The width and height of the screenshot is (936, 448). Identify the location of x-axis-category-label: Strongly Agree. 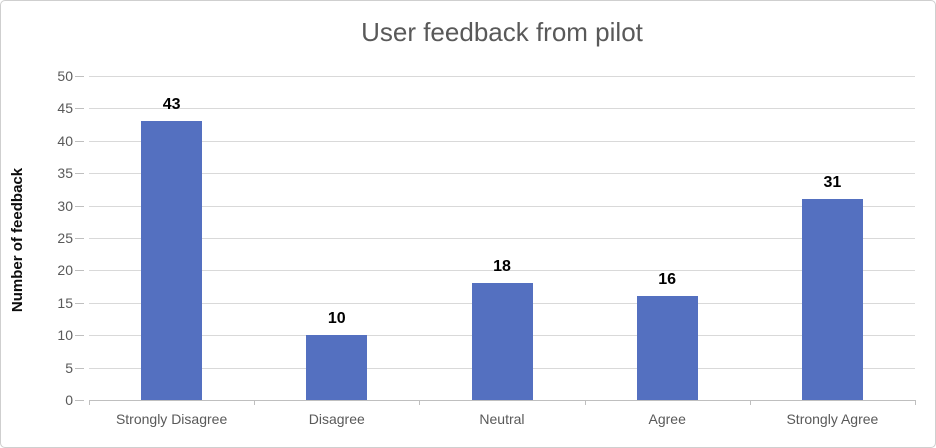
(832, 419).